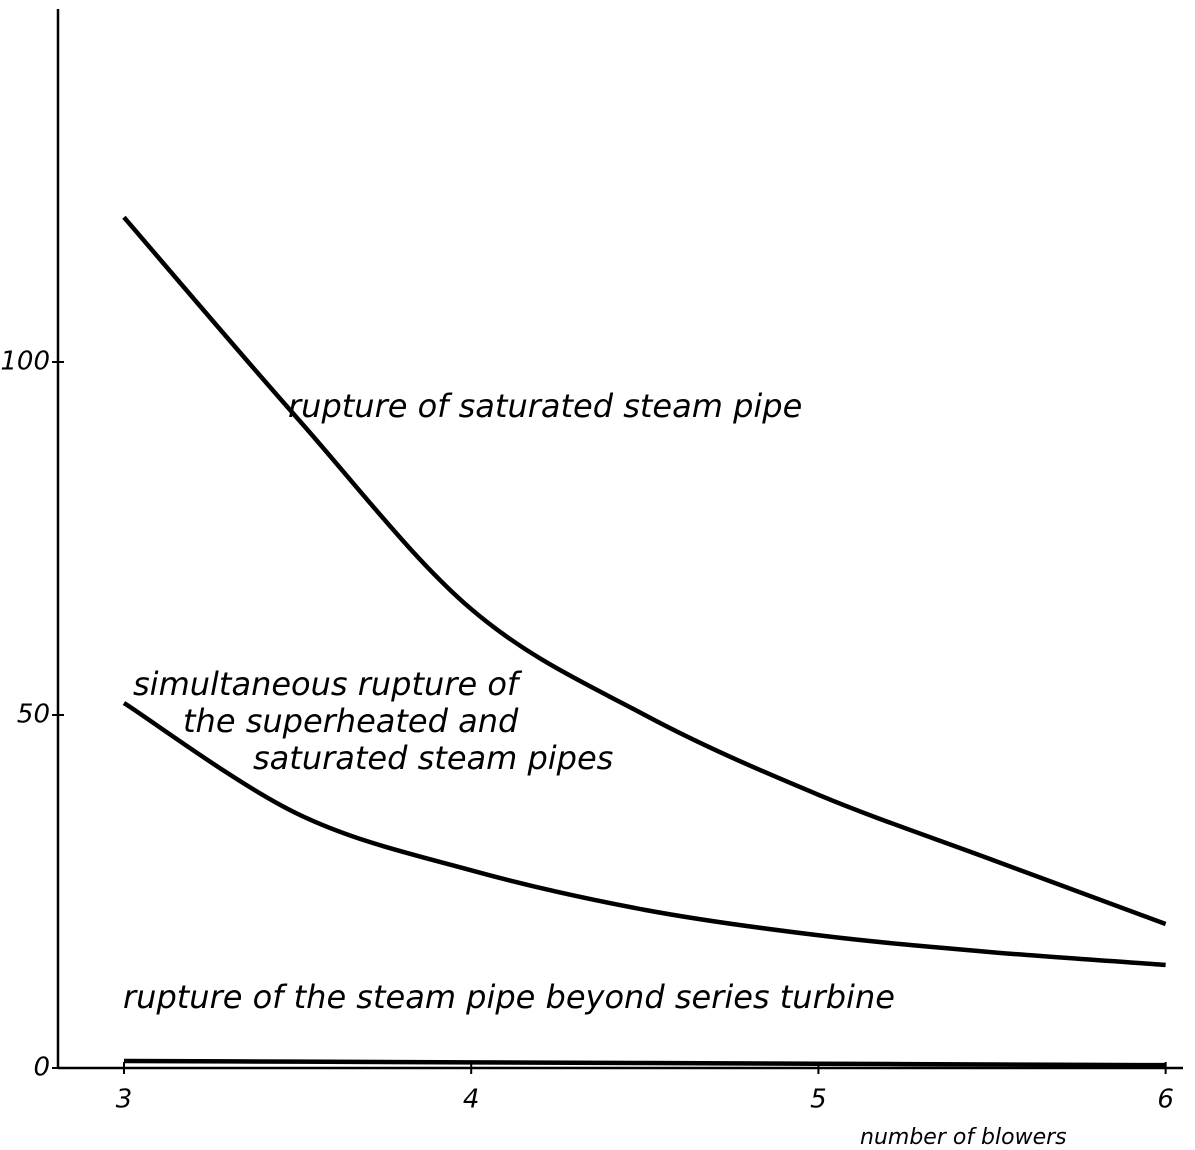 The width and height of the screenshot is (1195, 1150). I want to click on annotation: rupture of saturated steam pipe, so click(545, 406).